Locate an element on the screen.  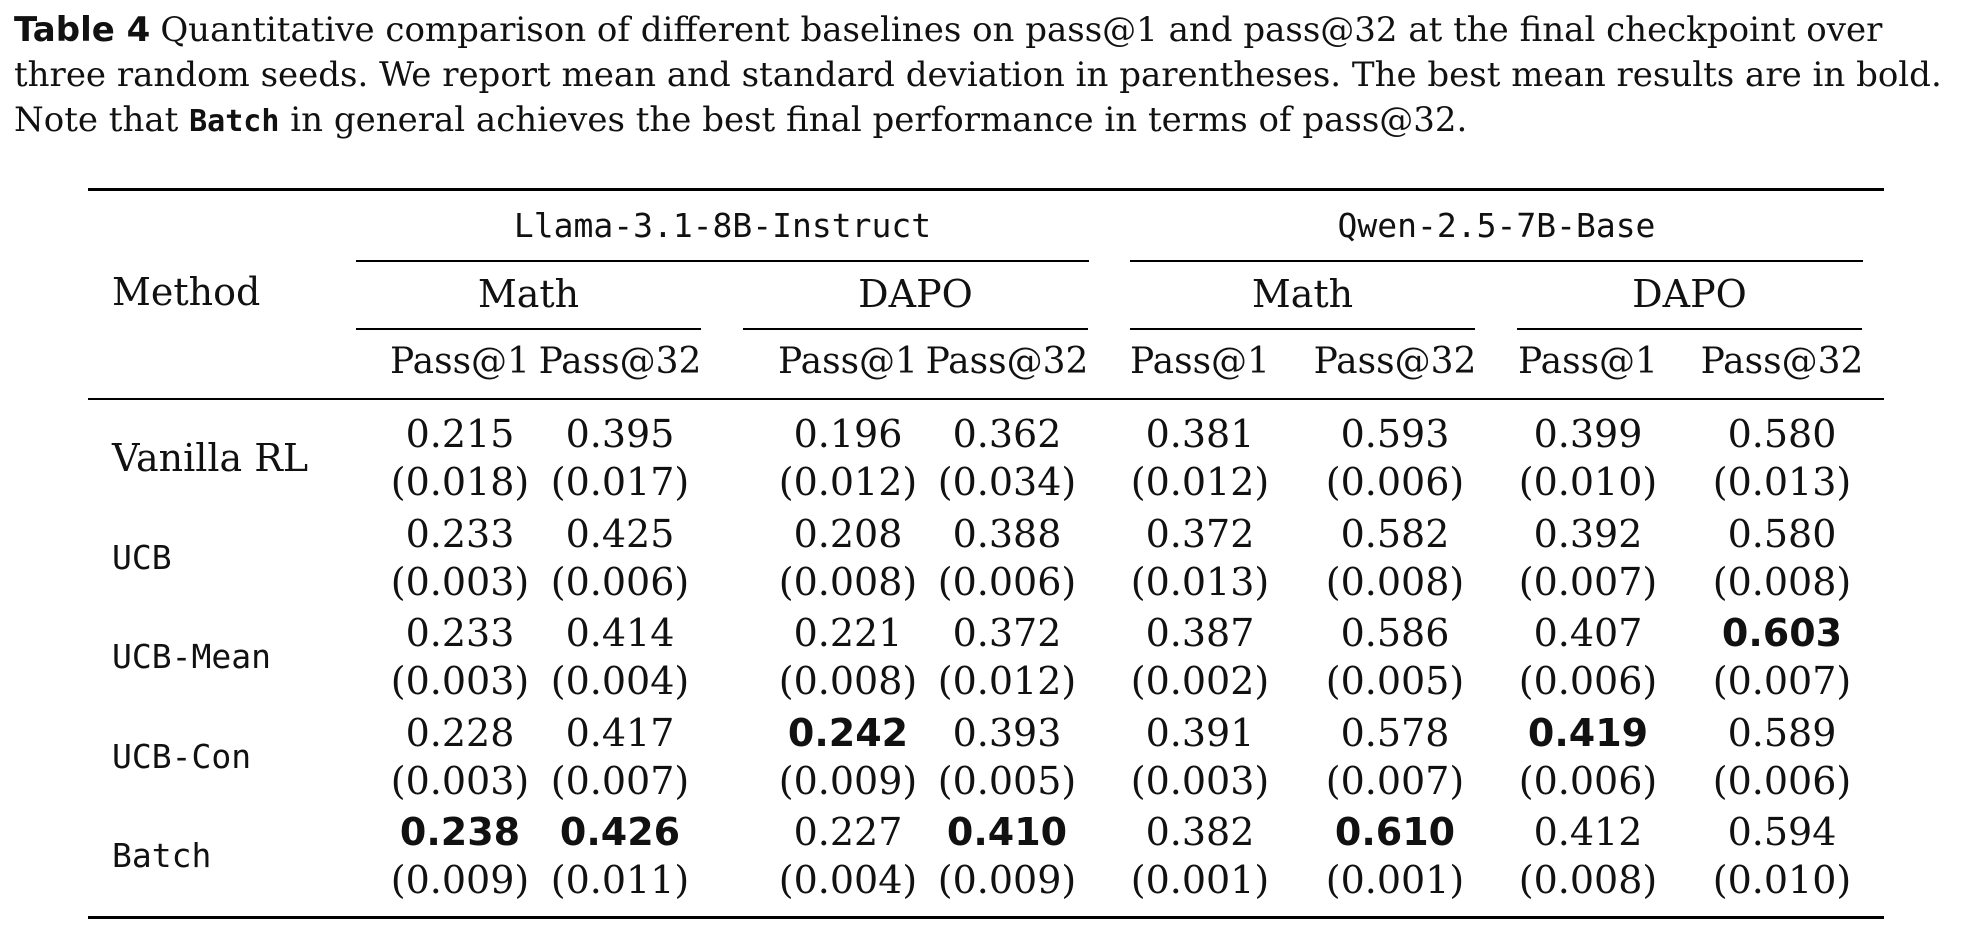
mean-value: 0.391 is located at coordinates (1200, 732).